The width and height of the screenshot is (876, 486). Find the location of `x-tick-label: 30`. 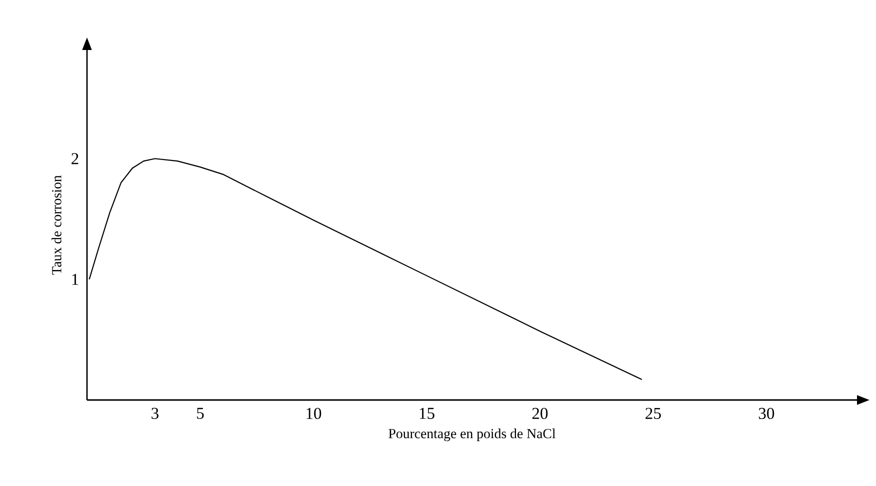

x-tick-label: 30 is located at coordinates (766, 414).